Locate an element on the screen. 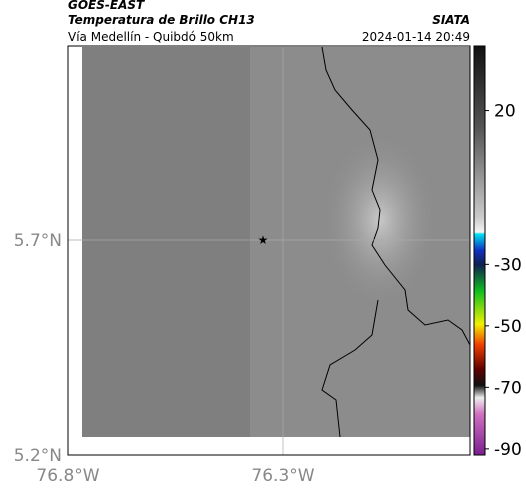 This screenshot has height=491, width=526. colorbar is located at coordinates (479, 250).